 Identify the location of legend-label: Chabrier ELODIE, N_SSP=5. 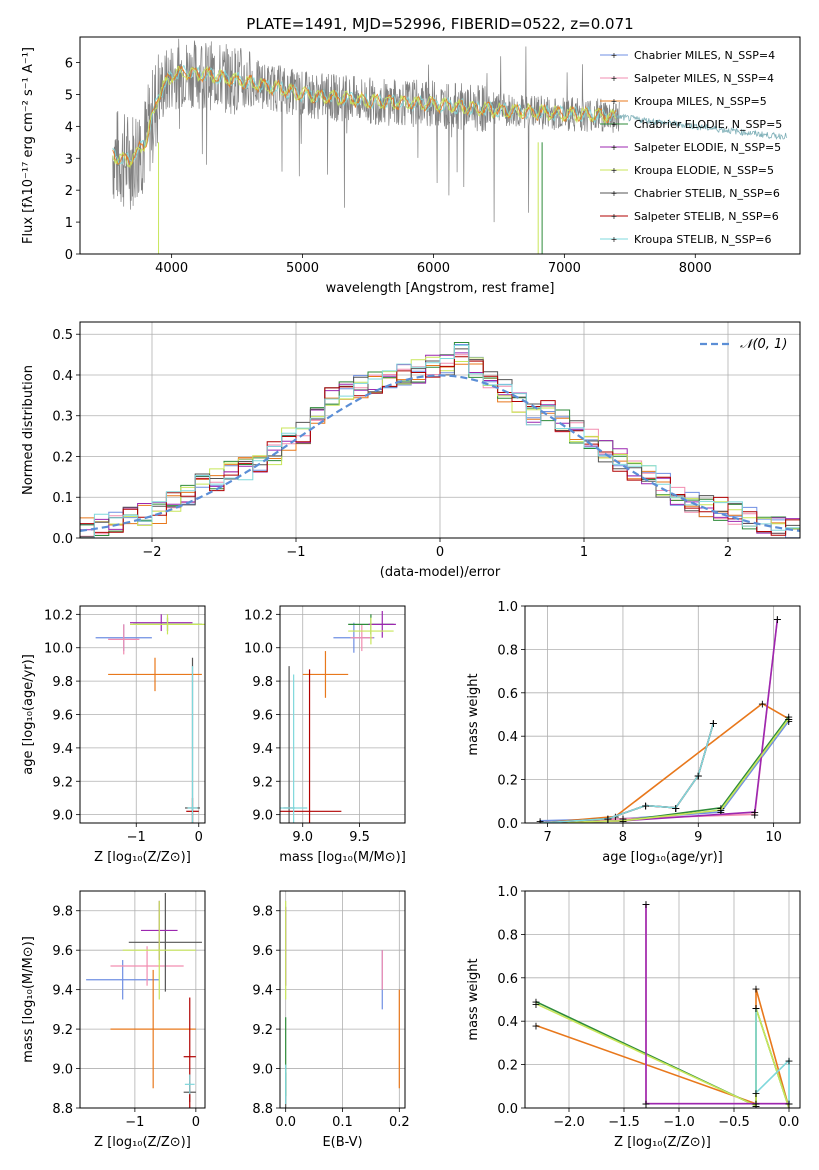
(708, 124).